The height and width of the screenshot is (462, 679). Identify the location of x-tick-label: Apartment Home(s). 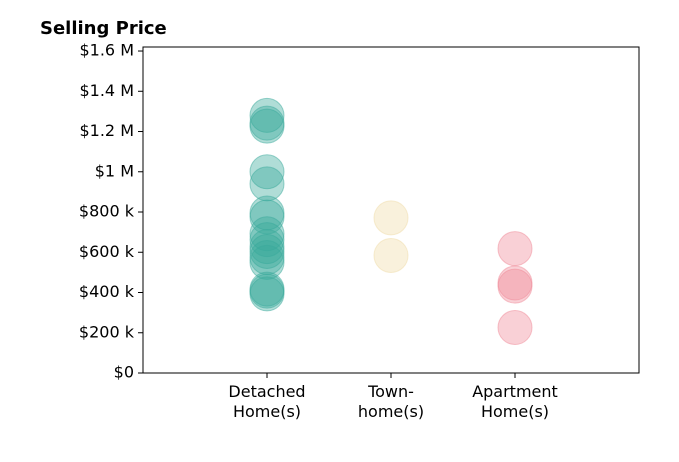
(515, 401).